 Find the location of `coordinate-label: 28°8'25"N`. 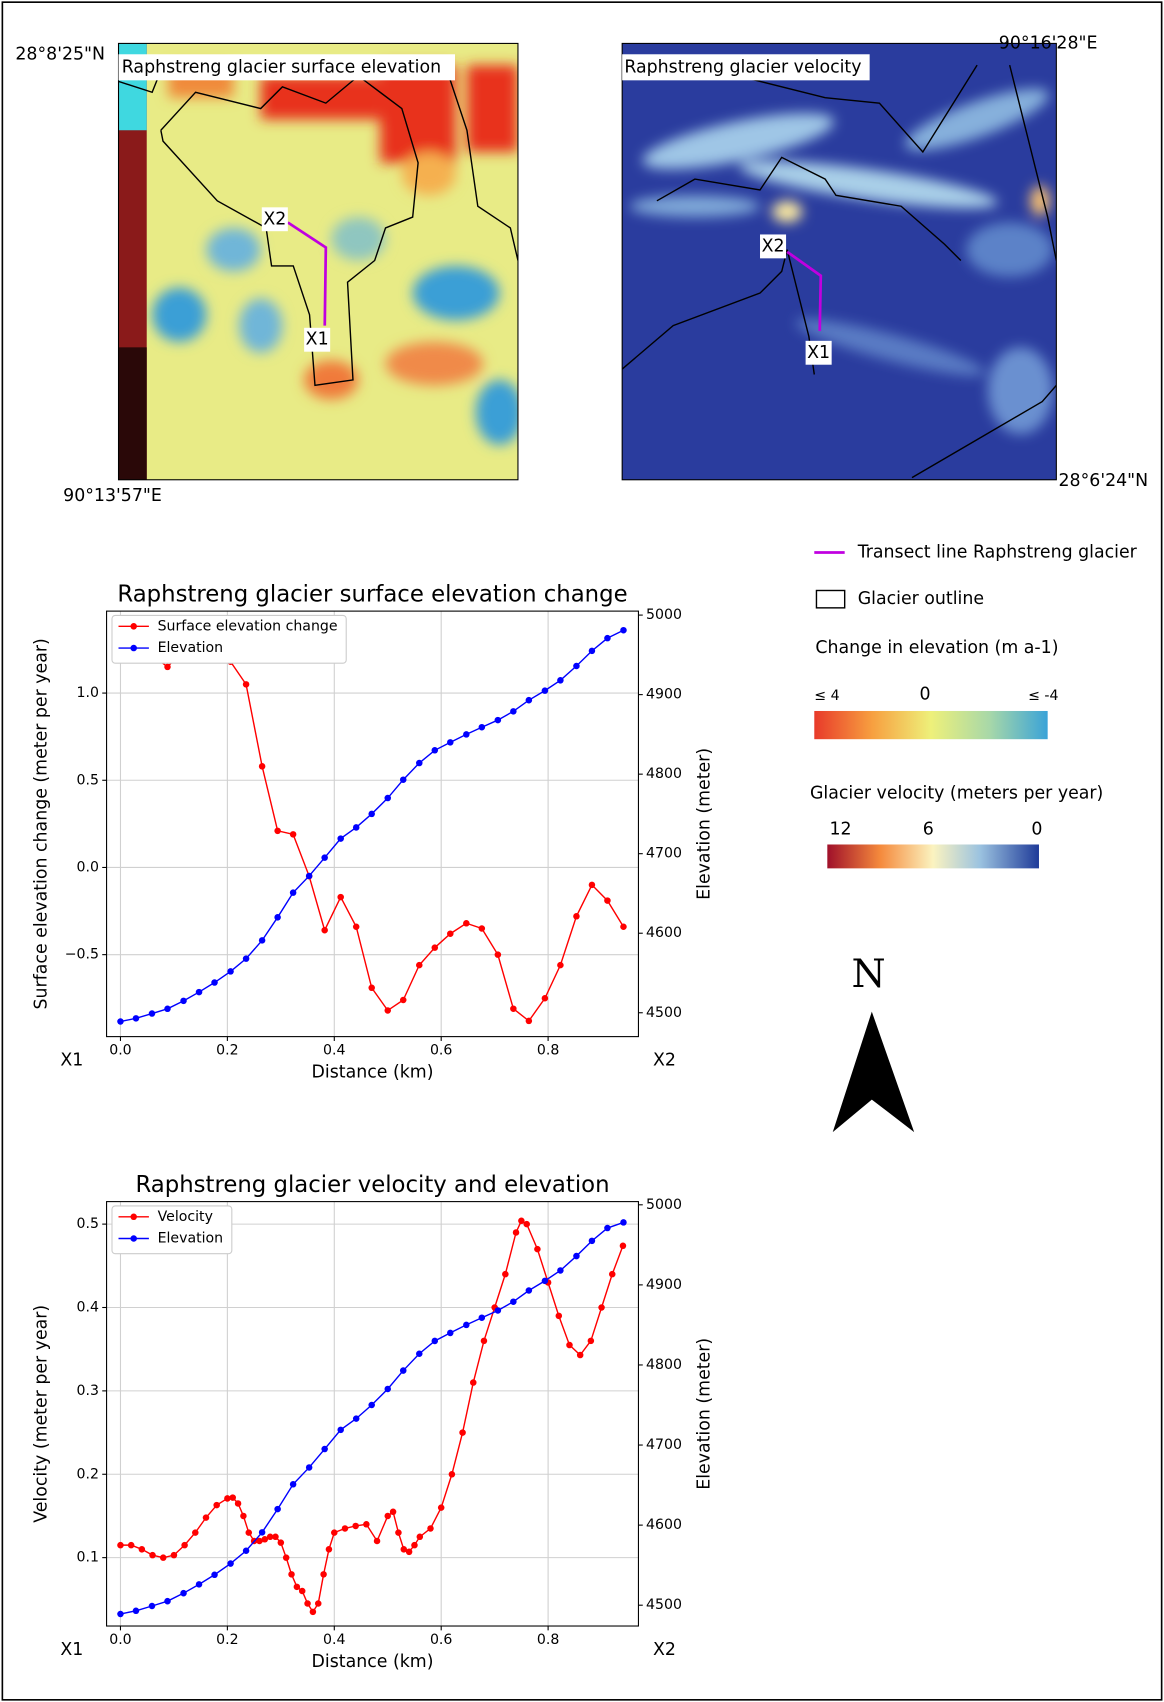

coordinate-label: 28°8'25"N is located at coordinates (60, 54).